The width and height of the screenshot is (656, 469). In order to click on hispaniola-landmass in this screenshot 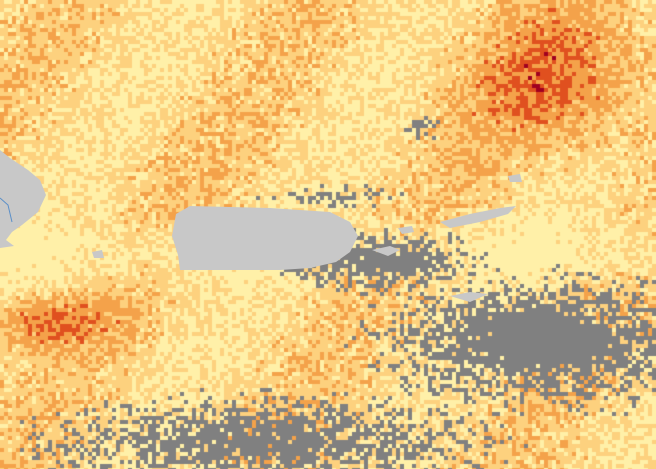, I will do `click(23, 199)`.